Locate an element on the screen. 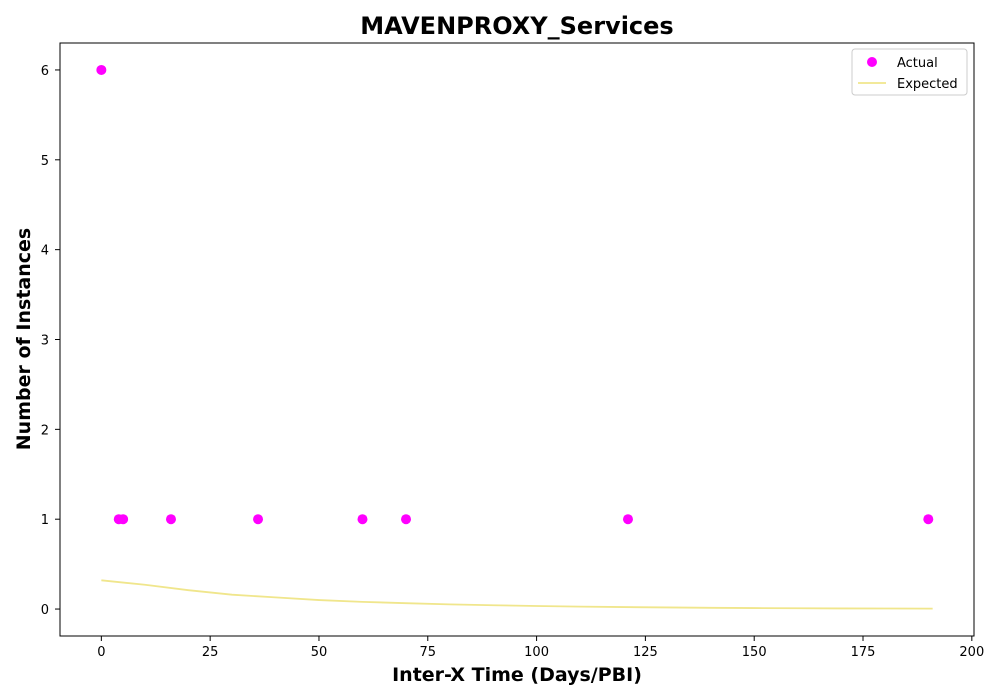  x-tick-label-0: 0 is located at coordinates (101, 652).